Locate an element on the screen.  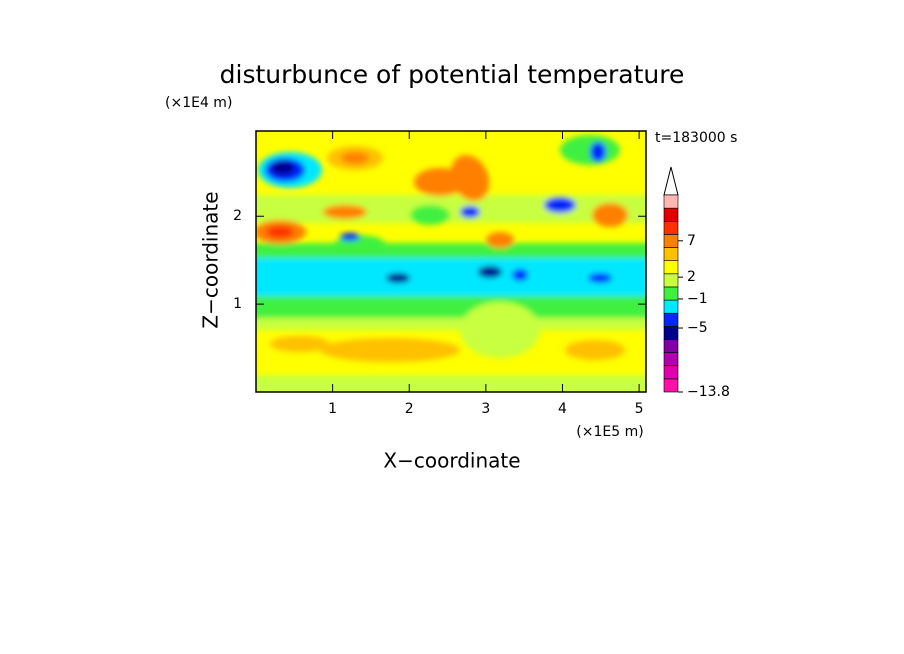
colorbar-tick-label: 7 is located at coordinates (691, 241).